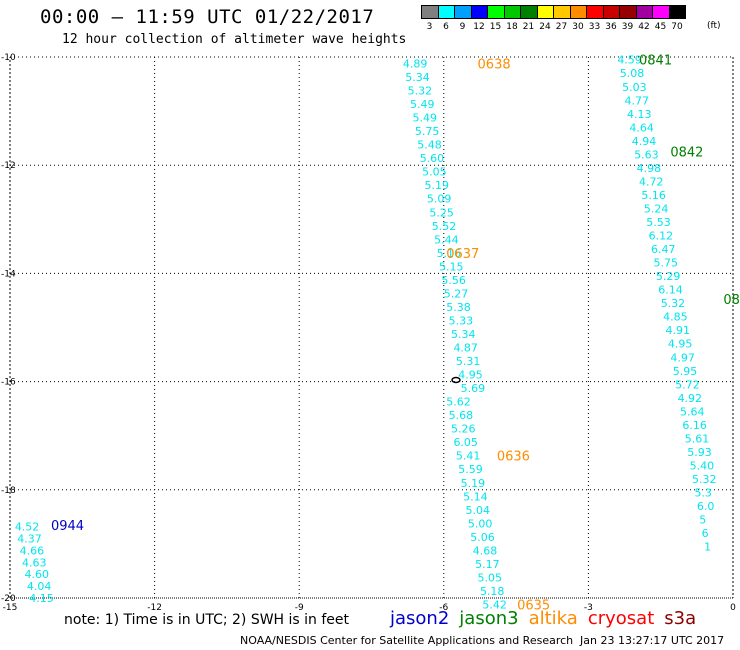 The image size is (740, 650). I want to click on satellite-legend: jason2 jason3 altika cryosat s3a, so click(548, 618).